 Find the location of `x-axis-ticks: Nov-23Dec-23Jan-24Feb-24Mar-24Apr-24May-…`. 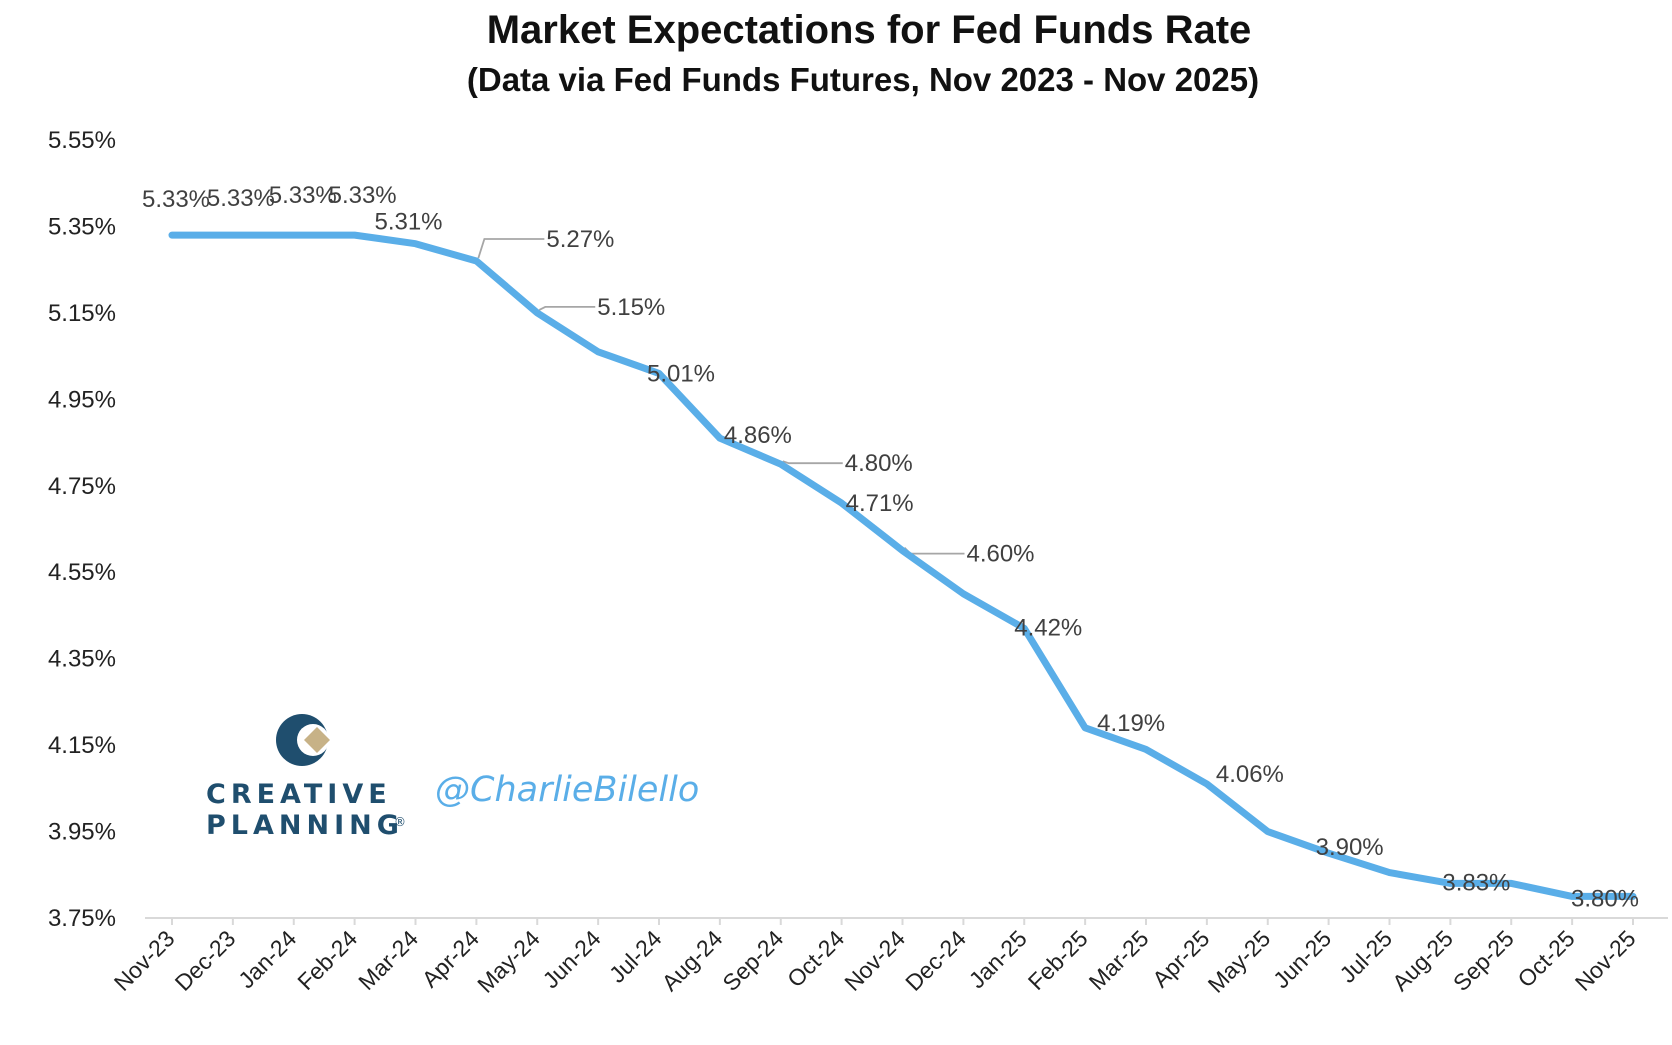

x-axis-ticks: Nov-23Dec-23Jan-24Feb-24Mar-24Apr-24May-… is located at coordinates (875, 958).